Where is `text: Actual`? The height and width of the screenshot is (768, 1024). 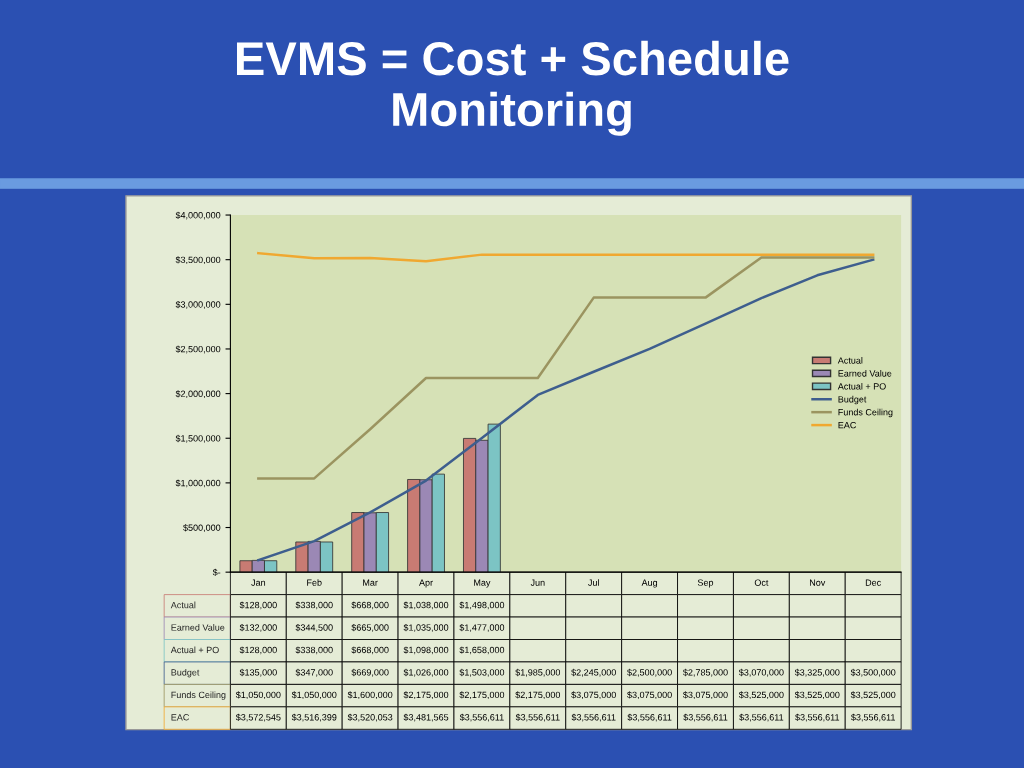
text: Actual is located at coordinates (183, 605).